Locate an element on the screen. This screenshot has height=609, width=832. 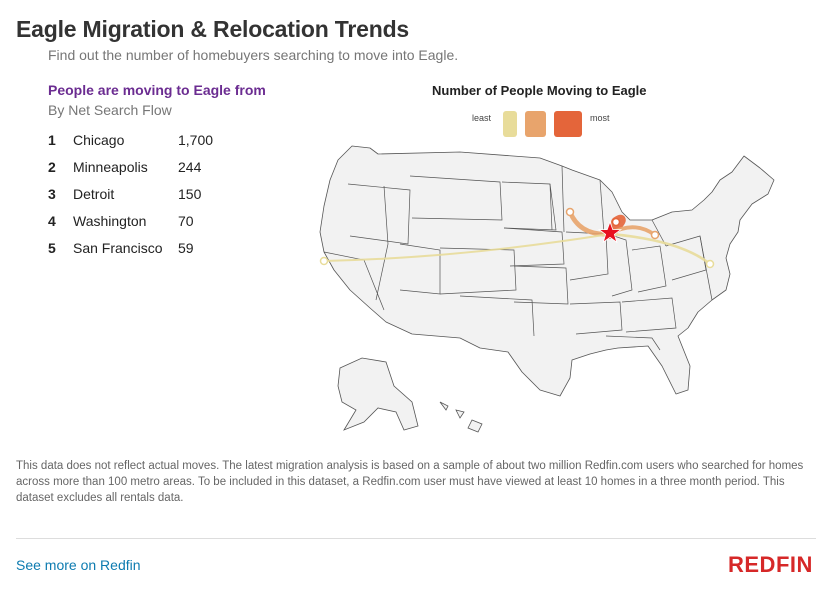
rank-number: 2 is located at coordinates (52, 166).